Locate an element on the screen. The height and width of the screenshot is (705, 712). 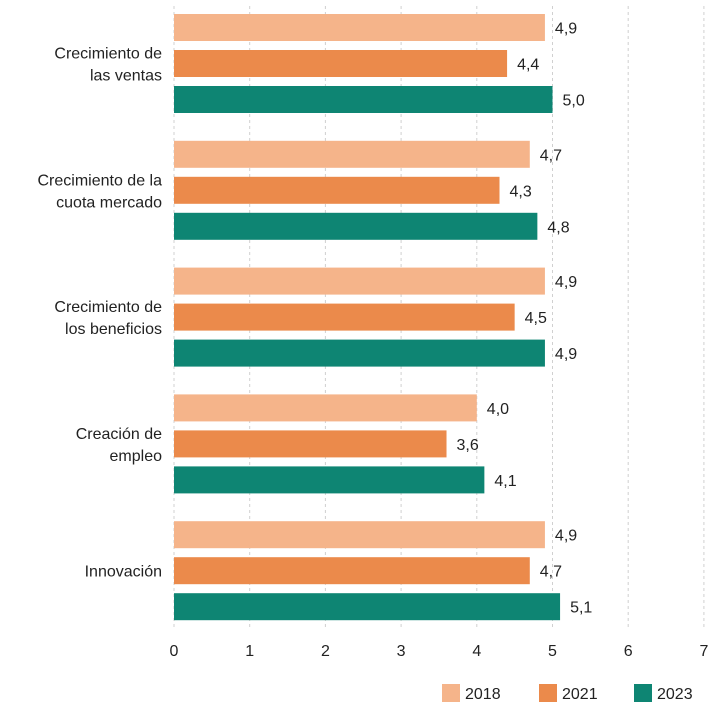
category-label: Crecimiento de los beneficios is located at coordinates (108, 318).